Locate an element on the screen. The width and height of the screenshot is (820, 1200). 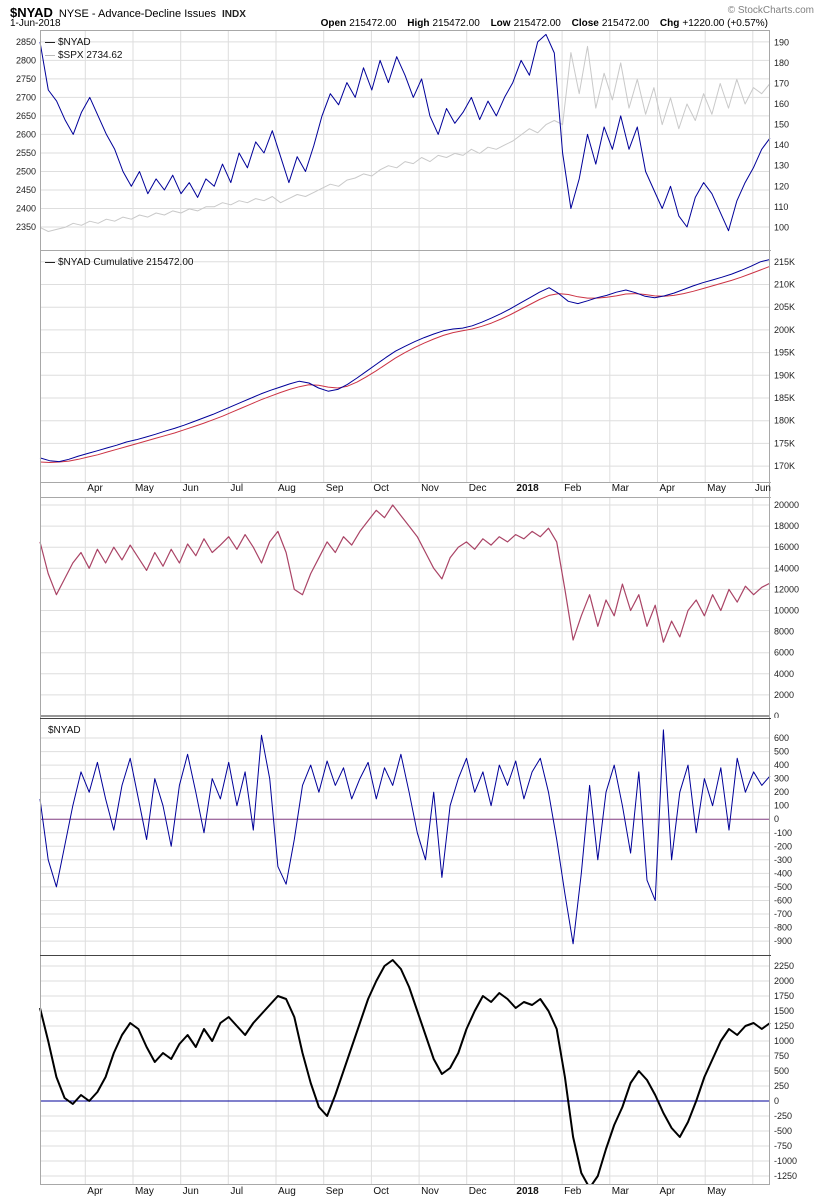
legend-item: — $NYAD is located at coordinates (84, 42).